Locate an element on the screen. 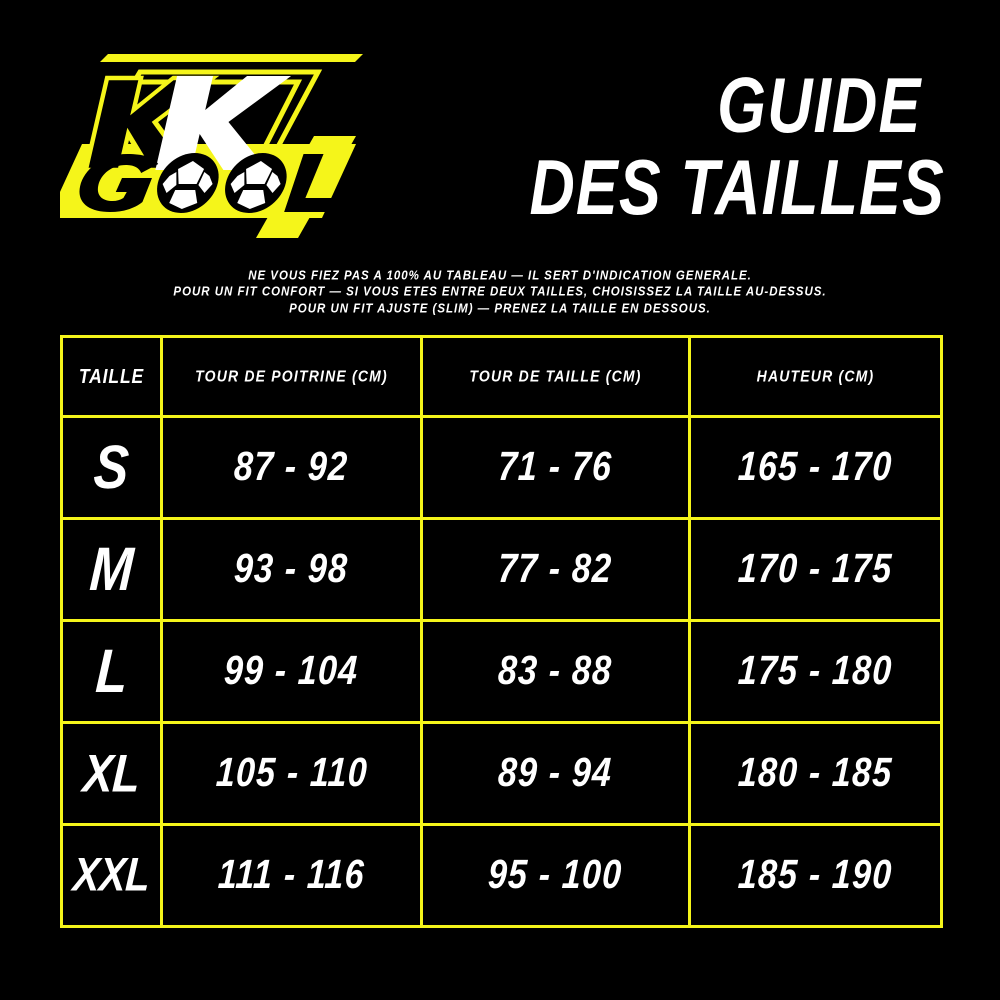 Image resolution: width=1000 pixels, height=1000 pixels. cell-size: XL is located at coordinates (111, 773).